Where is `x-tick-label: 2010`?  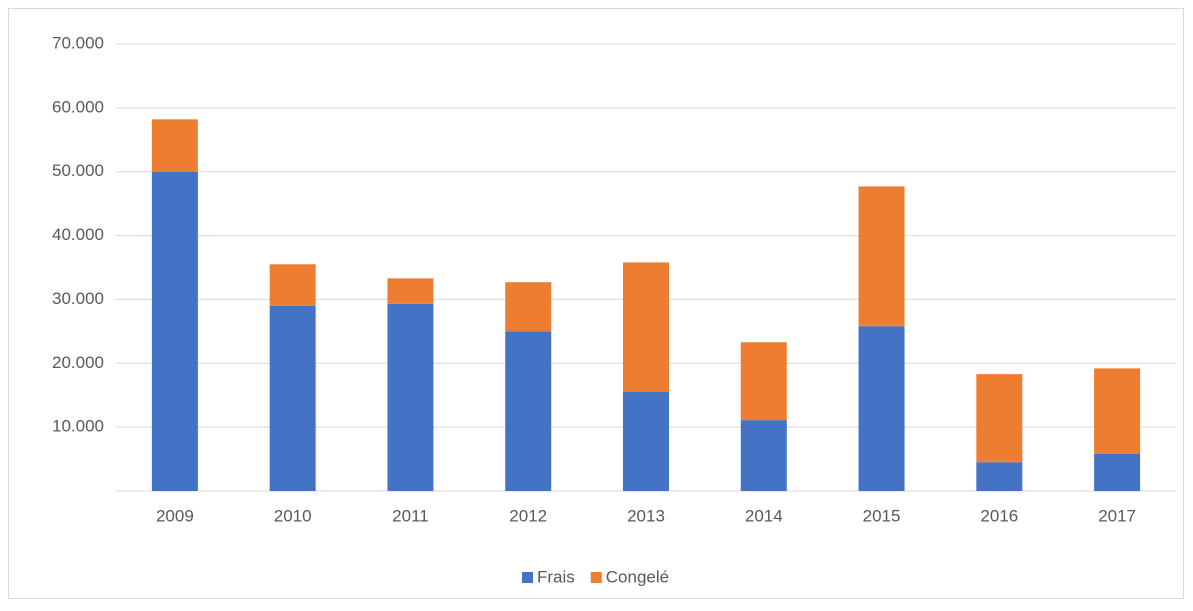 x-tick-label: 2010 is located at coordinates (293, 515).